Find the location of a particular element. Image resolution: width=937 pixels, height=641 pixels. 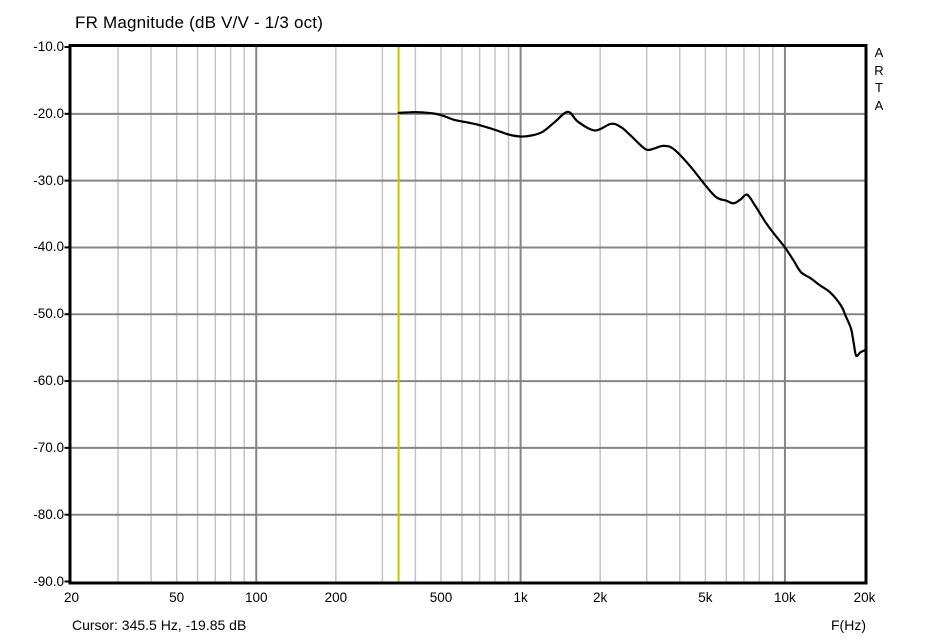

cursor-readout: Cursor: 345.5 Hz, -19.85 dB is located at coordinates (159, 625).